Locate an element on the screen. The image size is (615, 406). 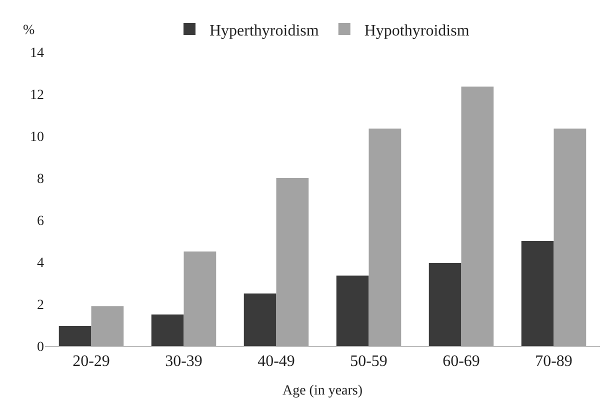
x-tick-label: 30-39 is located at coordinates (183, 361).